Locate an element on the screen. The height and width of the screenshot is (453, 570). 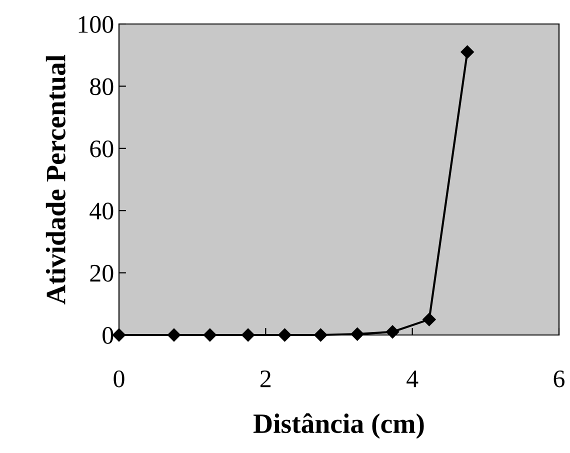
y-tick-label: 100 is located at coordinates (96, 24).